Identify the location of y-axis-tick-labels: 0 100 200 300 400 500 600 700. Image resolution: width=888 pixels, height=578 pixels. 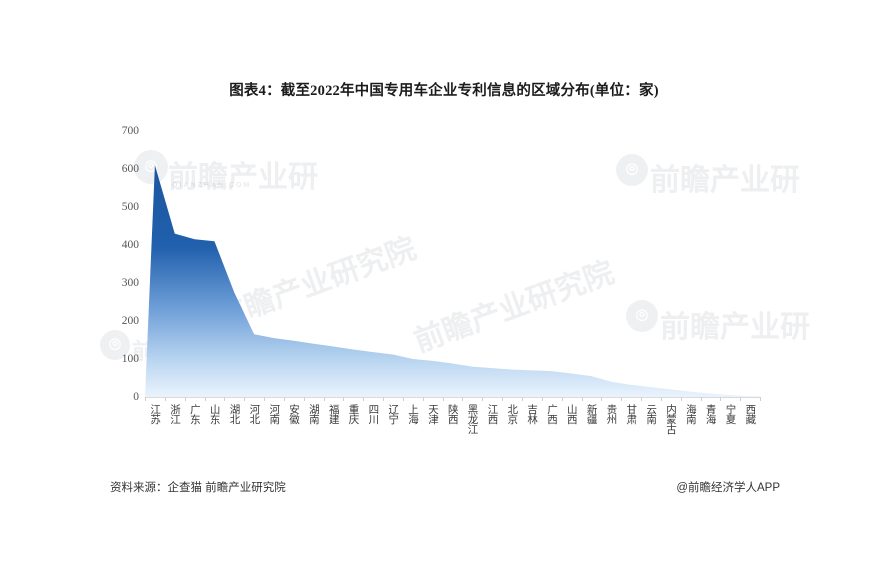
(121, 264).